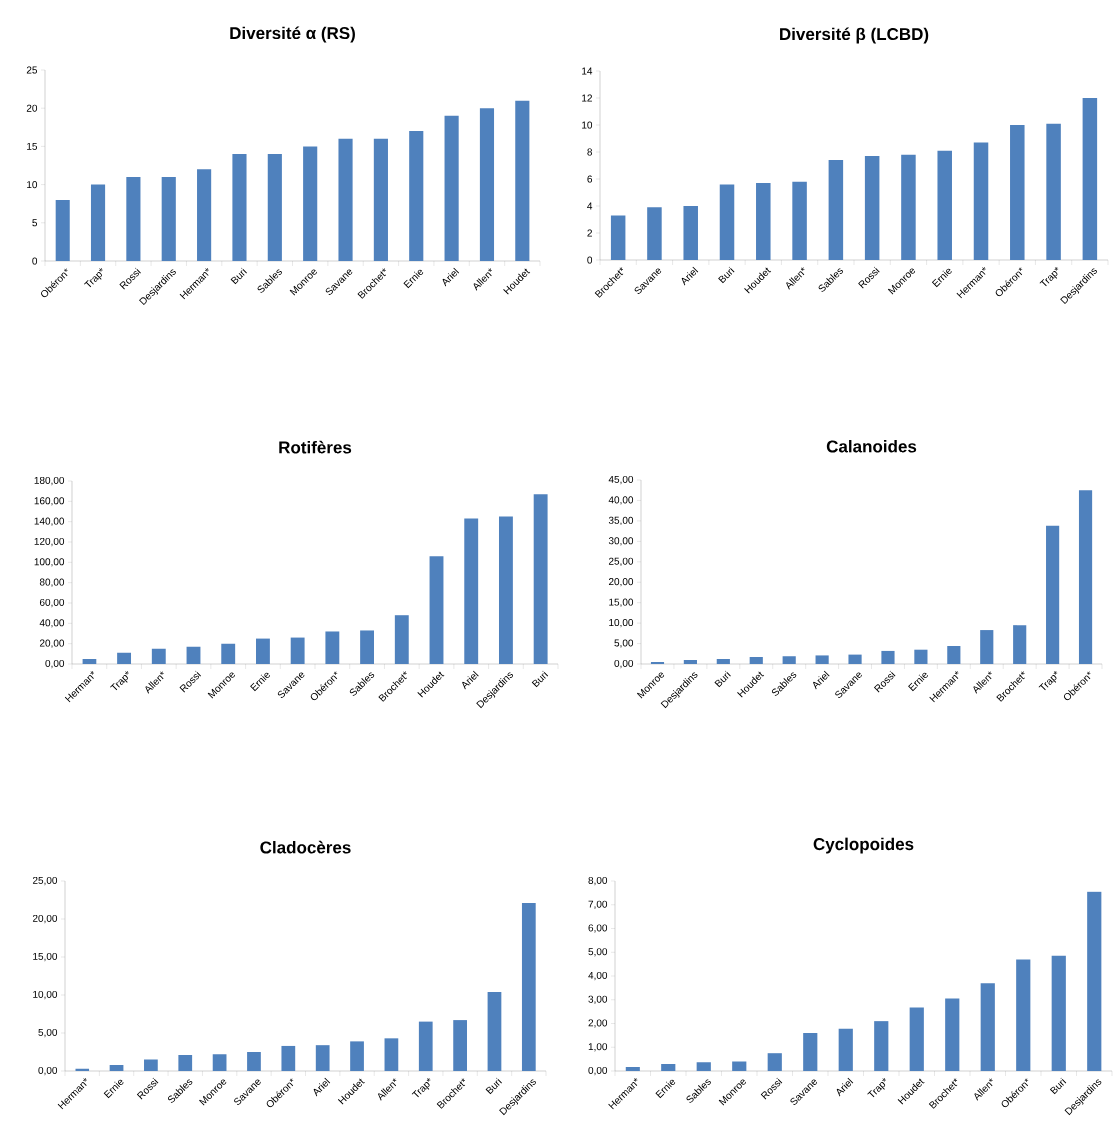  I want to click on chart-title: Rotifères, so click(315, 447).